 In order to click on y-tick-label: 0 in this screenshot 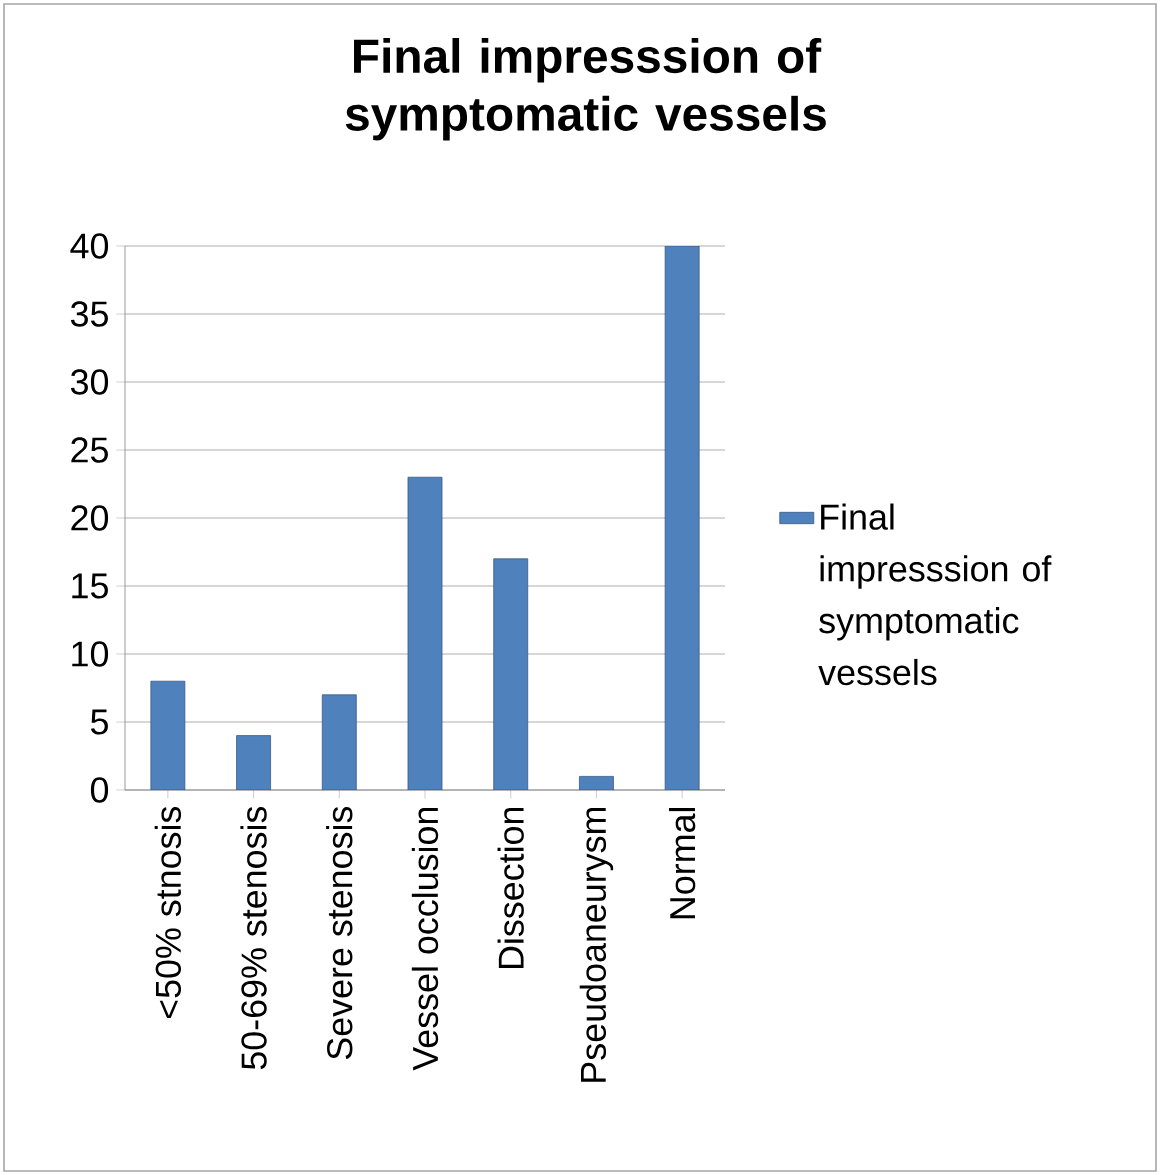, I will do `click(99, 790)`.